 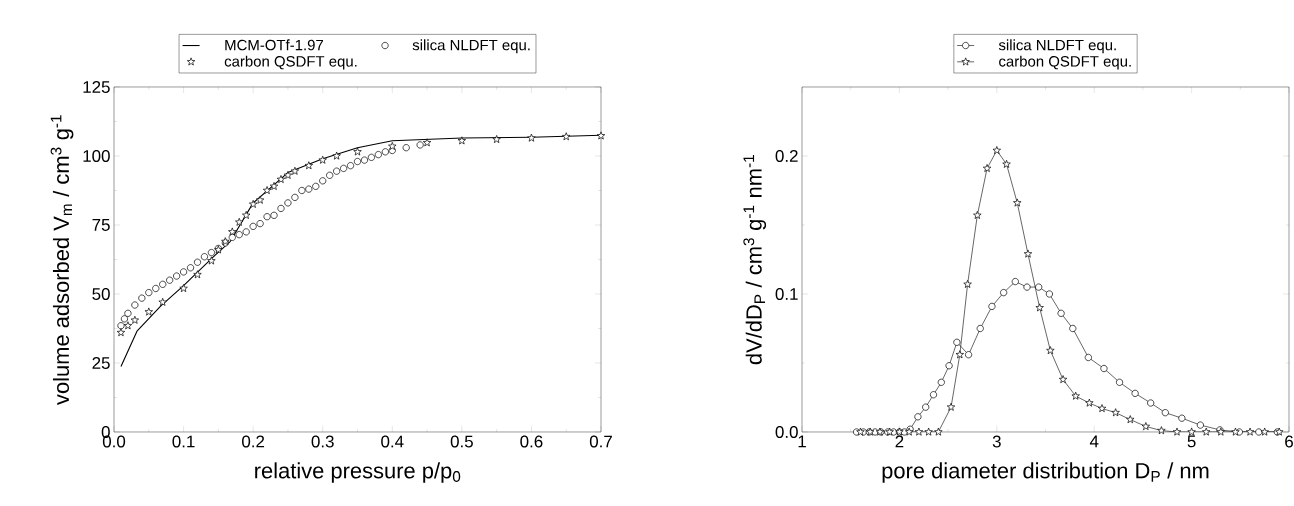 What do you see at coordinates (802, 441) in the screenshot?
I see `x-tick-label: 1` at bounding box center [802, 441].